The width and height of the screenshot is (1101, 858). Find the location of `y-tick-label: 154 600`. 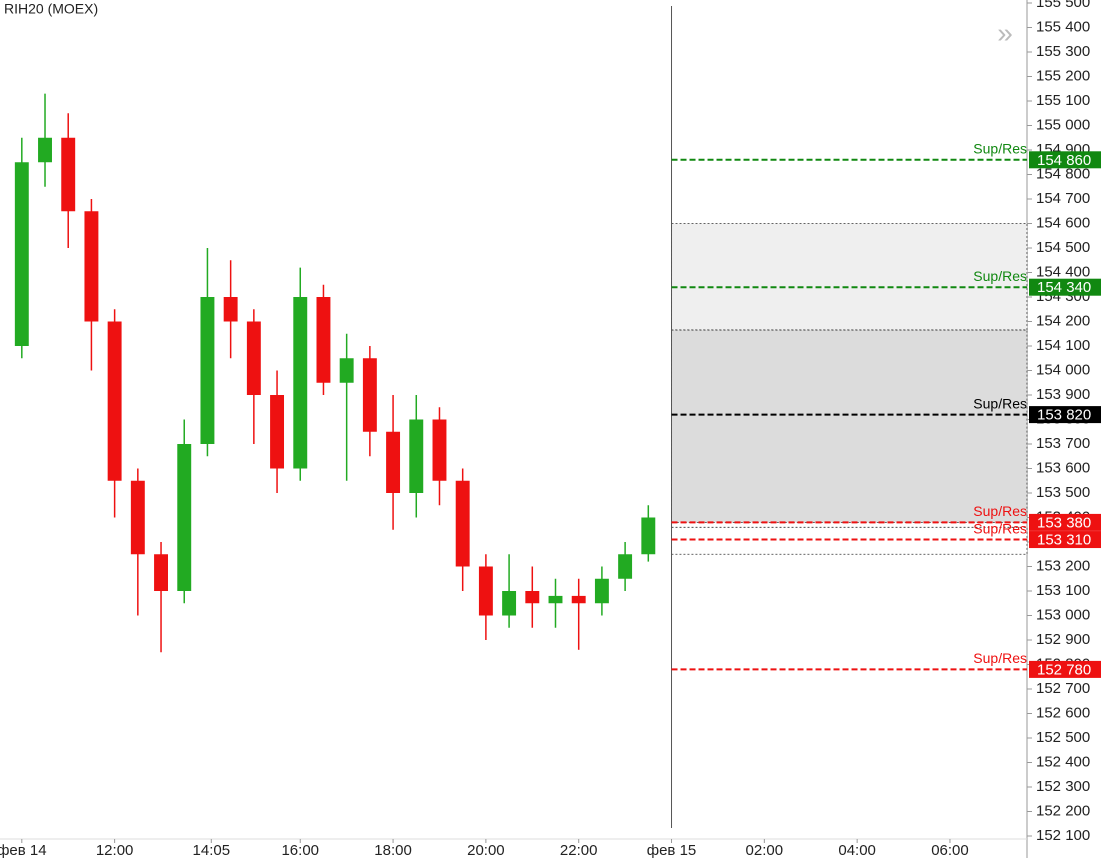

y-tick-label: 154 600 is located at coordinates (1063, 222).